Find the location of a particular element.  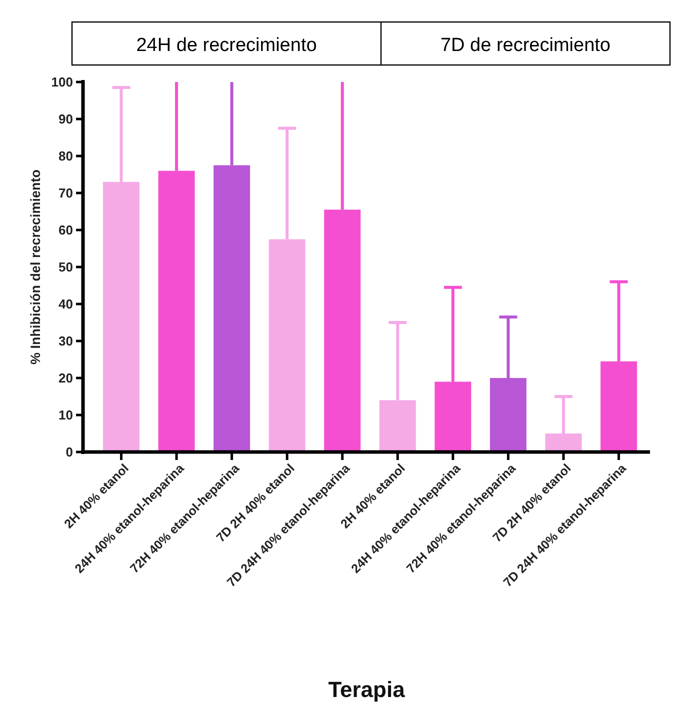

y-tick-label: 20 is located at coordinates (65, 378).